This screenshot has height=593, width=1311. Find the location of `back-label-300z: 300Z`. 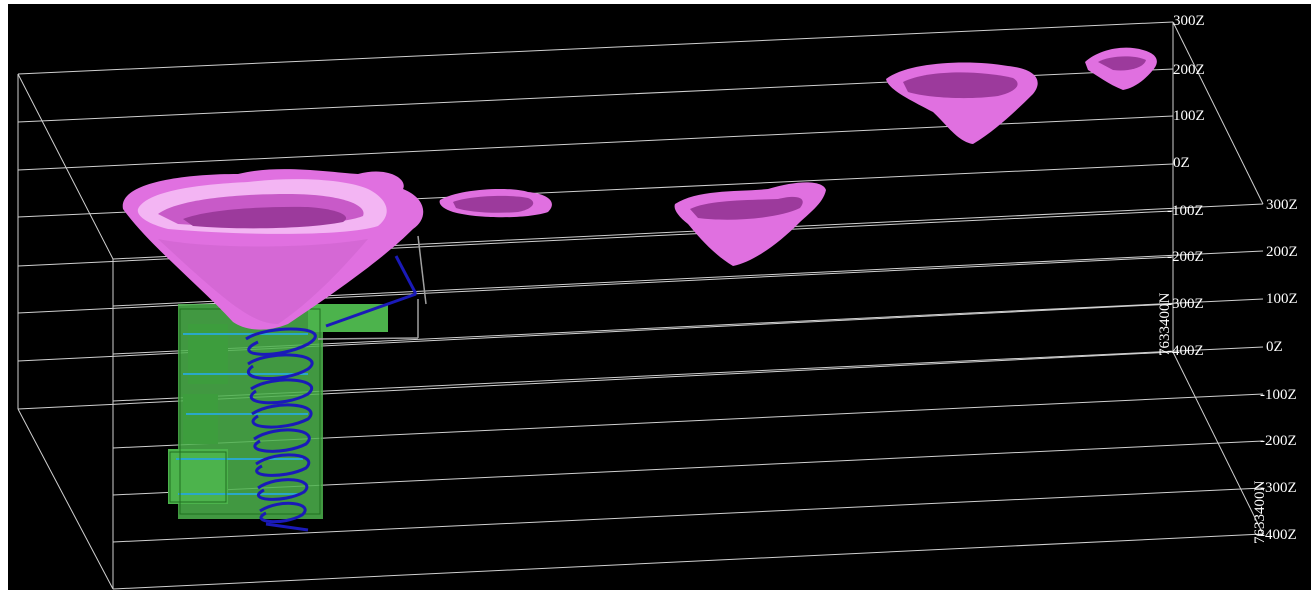

back-label-300z: 300Z is located at coordinates (1189, 21).